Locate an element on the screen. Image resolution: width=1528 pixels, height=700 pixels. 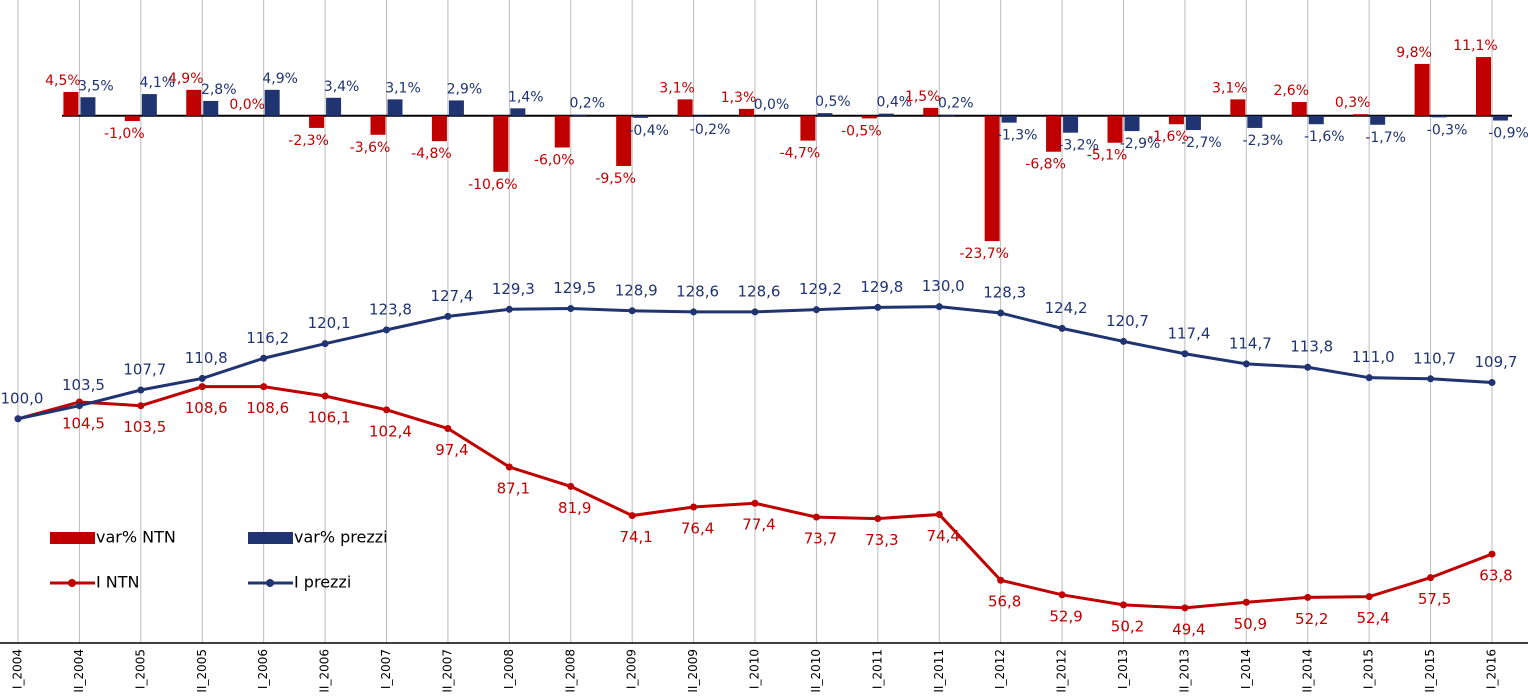
x-tick-label: I_2013 is located at coordinates (1123, 669).